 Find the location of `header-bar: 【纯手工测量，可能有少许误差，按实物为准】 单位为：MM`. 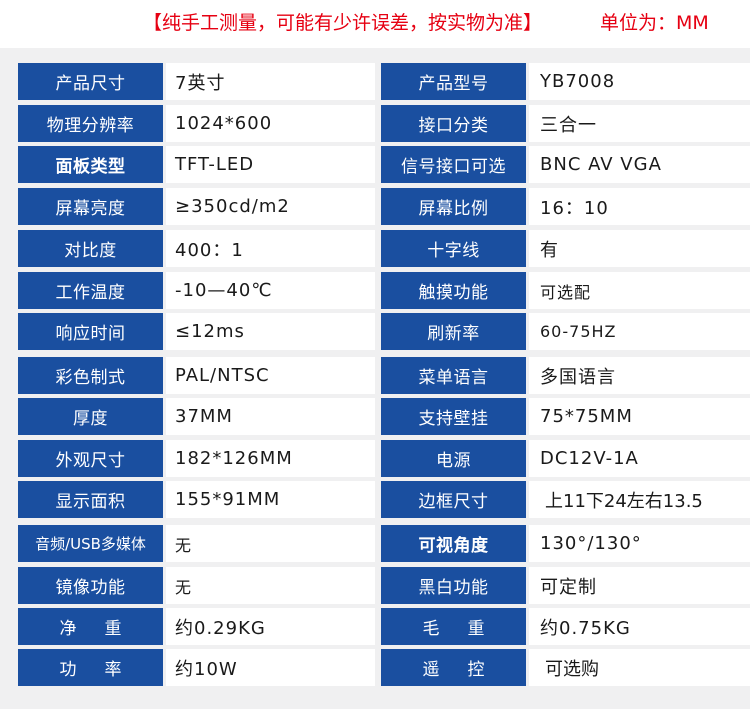

header-bar: 【纯手工测量，可能有少许误差，按实物为准】 单位为：MM is located at coordinates (375, 24).